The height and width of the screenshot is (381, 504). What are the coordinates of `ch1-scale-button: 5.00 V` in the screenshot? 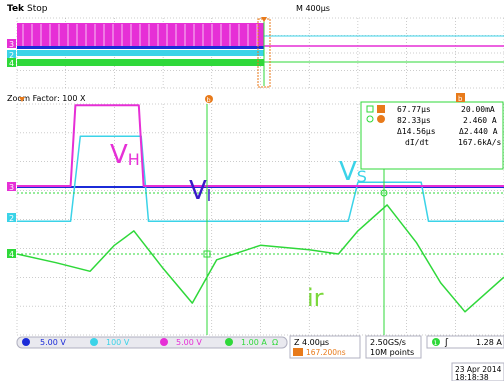 It's located at (44, 342).